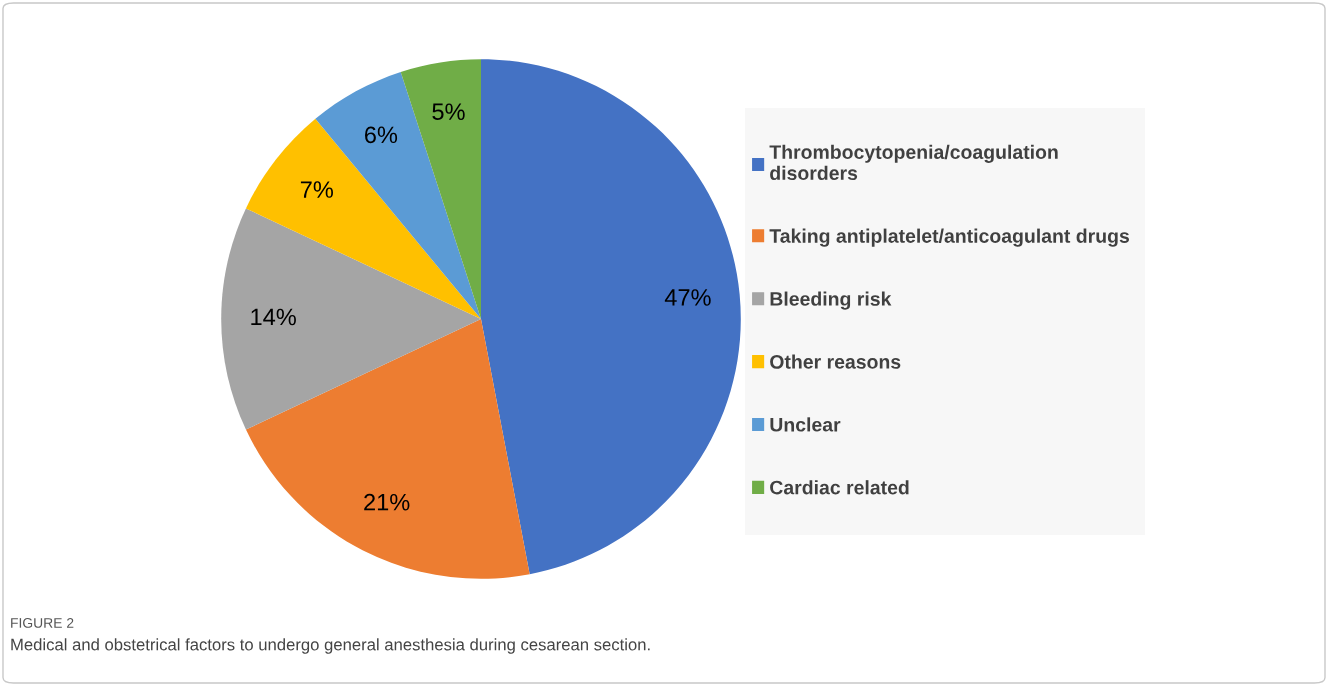  I want to click on data-label: 5%, so click(448, 112).